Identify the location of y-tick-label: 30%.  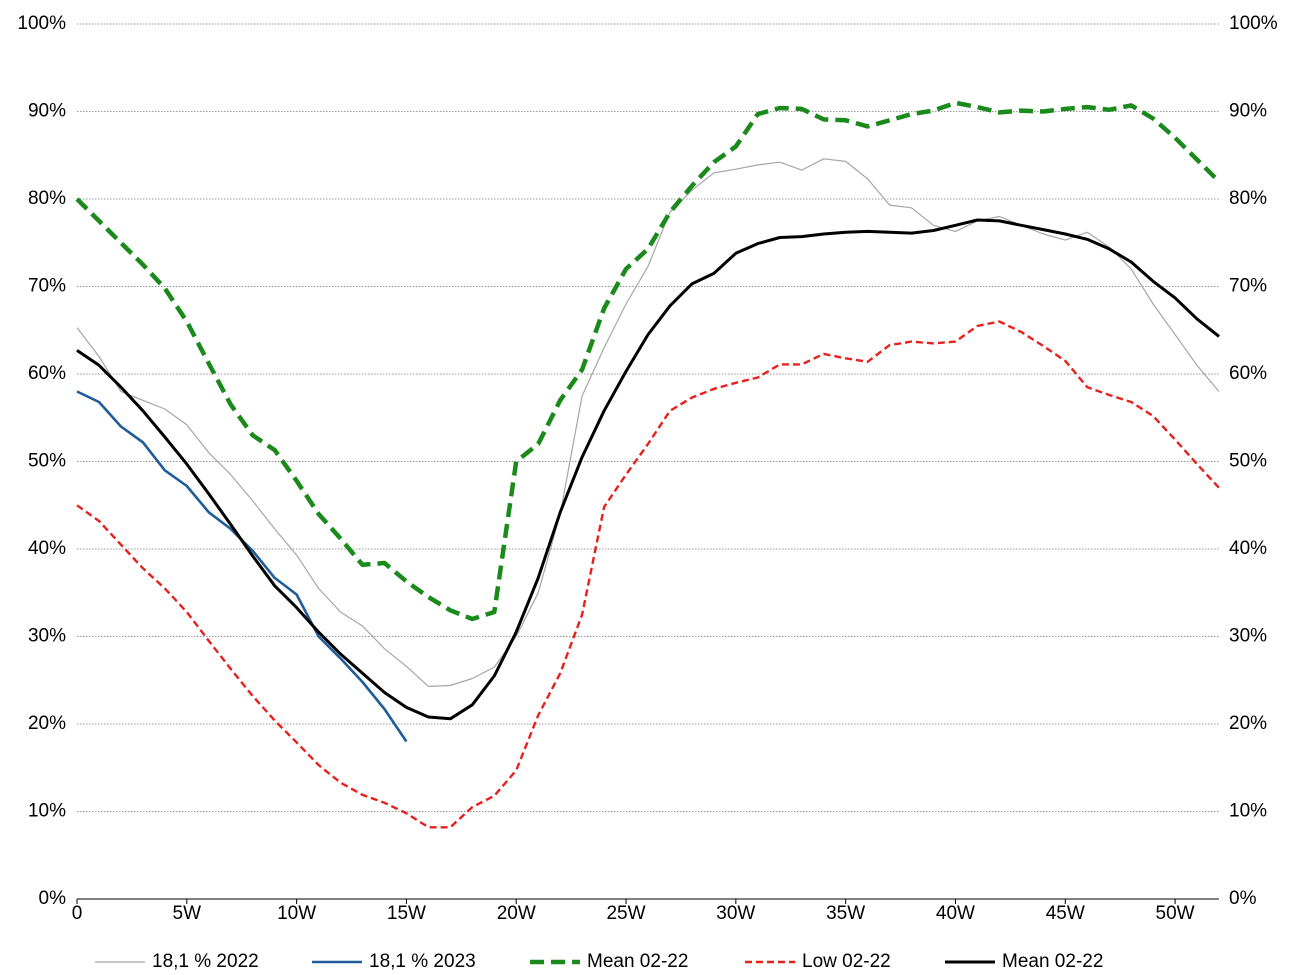
(47, 636).